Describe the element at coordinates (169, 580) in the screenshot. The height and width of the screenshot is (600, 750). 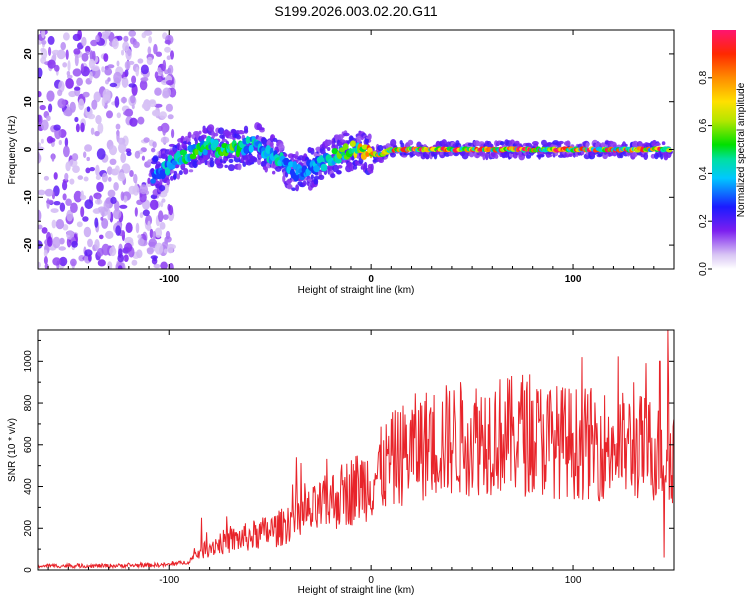
I see `x-tick-label: -100` at that location.